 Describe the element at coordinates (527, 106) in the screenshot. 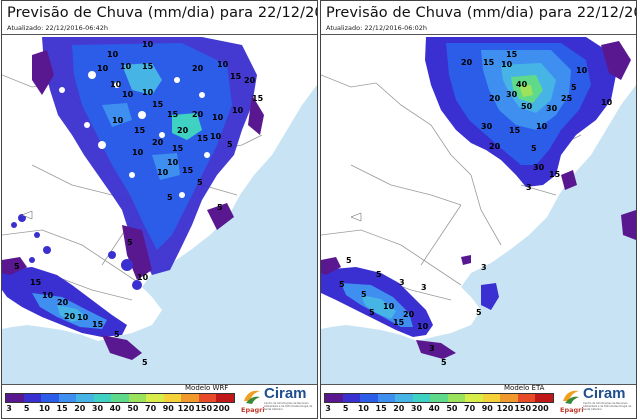

I see `svg-text: 50` at that location.